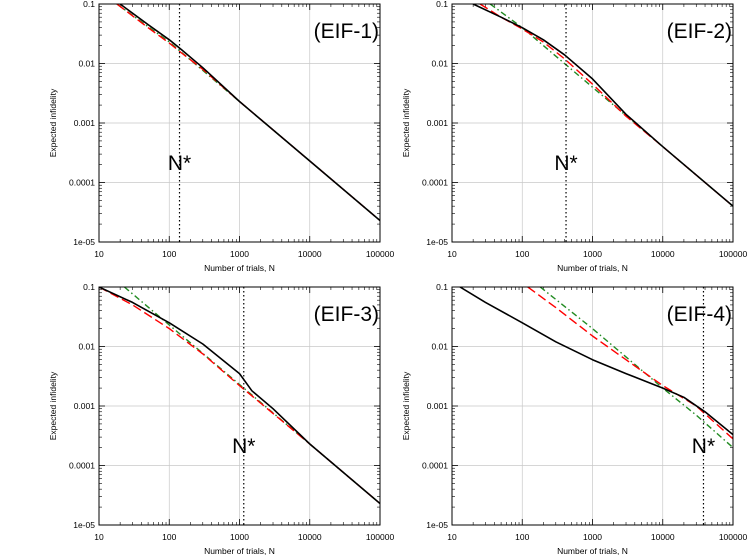 This screenshot has height=556, width=747. I want to click on panel-label: (EIF-3), so click(346, 314).